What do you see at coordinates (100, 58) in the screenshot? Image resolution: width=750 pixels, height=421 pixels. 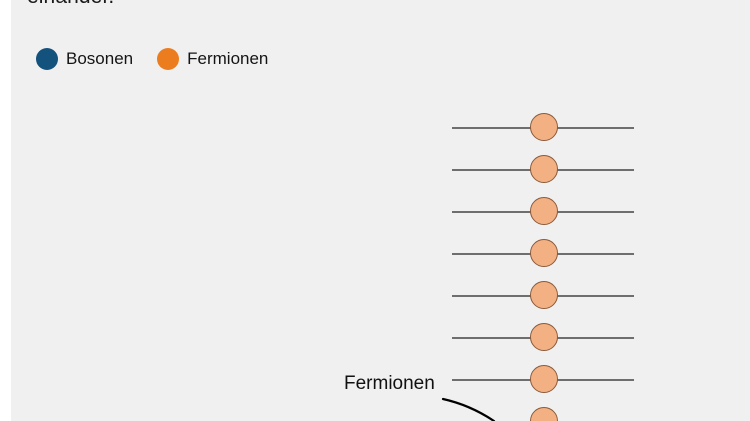 I see `legend-item-label: Bosonen` at bounding box center [100, 58].